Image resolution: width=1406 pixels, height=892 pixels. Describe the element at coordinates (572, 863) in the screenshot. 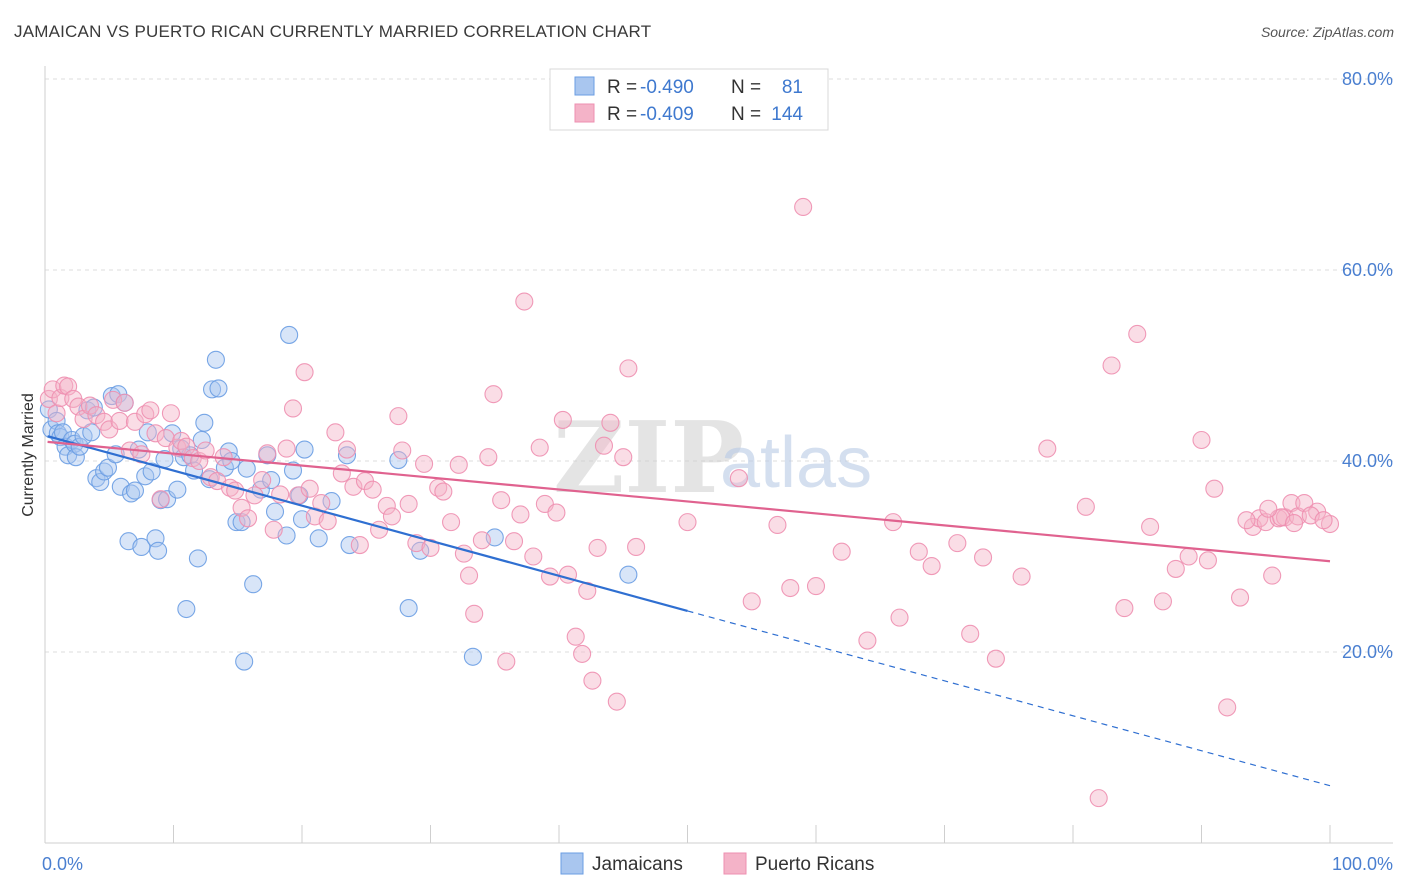

I see `bottom-legend-swatch-jamaicans` at that location.